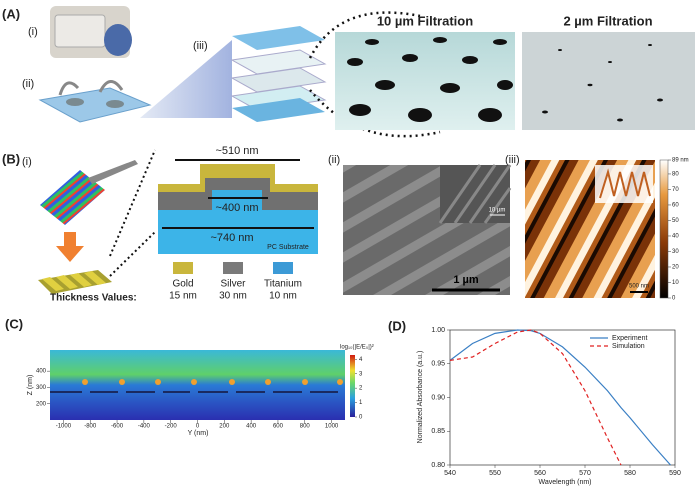 This screenshot has height=487, width=696. Describe the element at coordinates (450, 473) in the screenshot. I see `x-tick-label: 540` at that location.